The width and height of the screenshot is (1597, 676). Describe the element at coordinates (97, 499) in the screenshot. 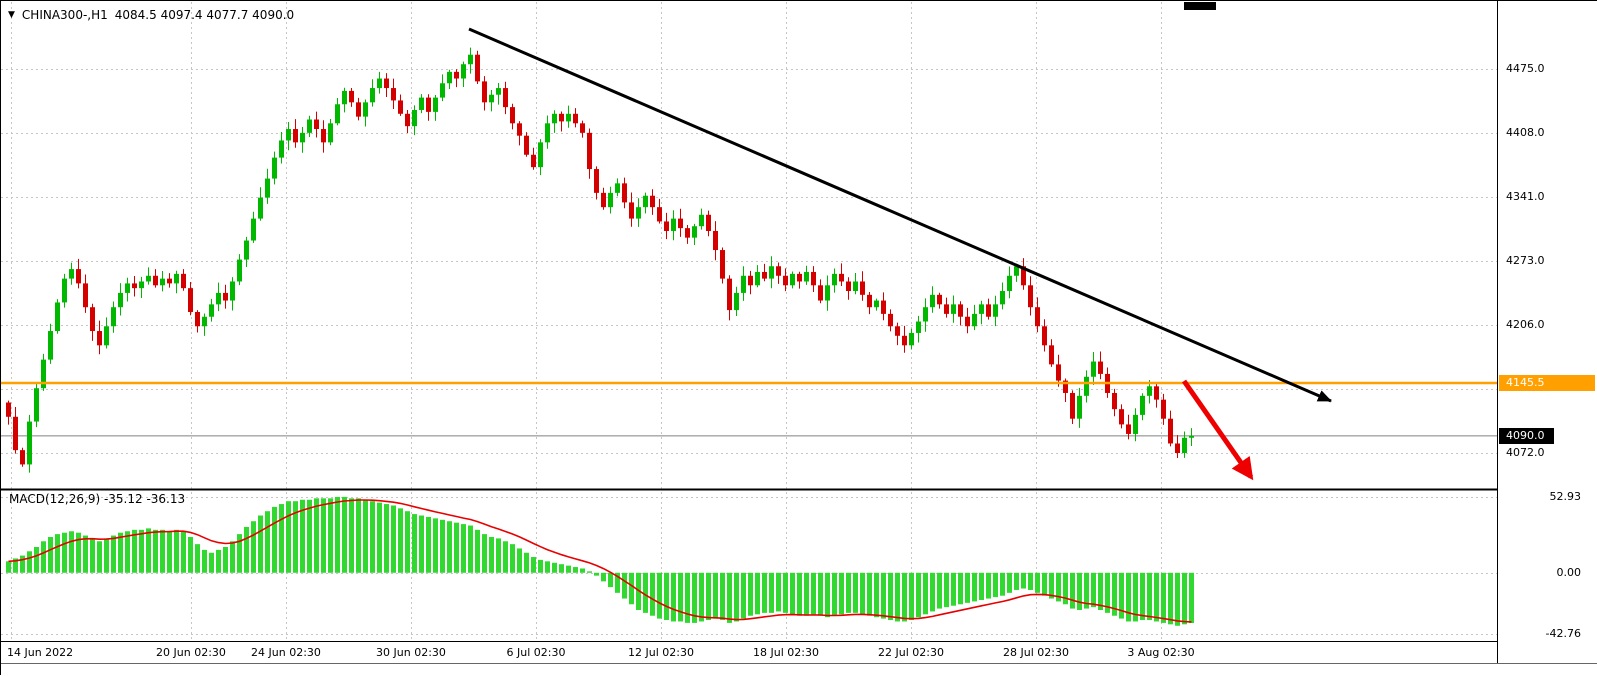

I see `macd-indicator-label: MACD(12,26,9) -35.12 -36.13` at that location.